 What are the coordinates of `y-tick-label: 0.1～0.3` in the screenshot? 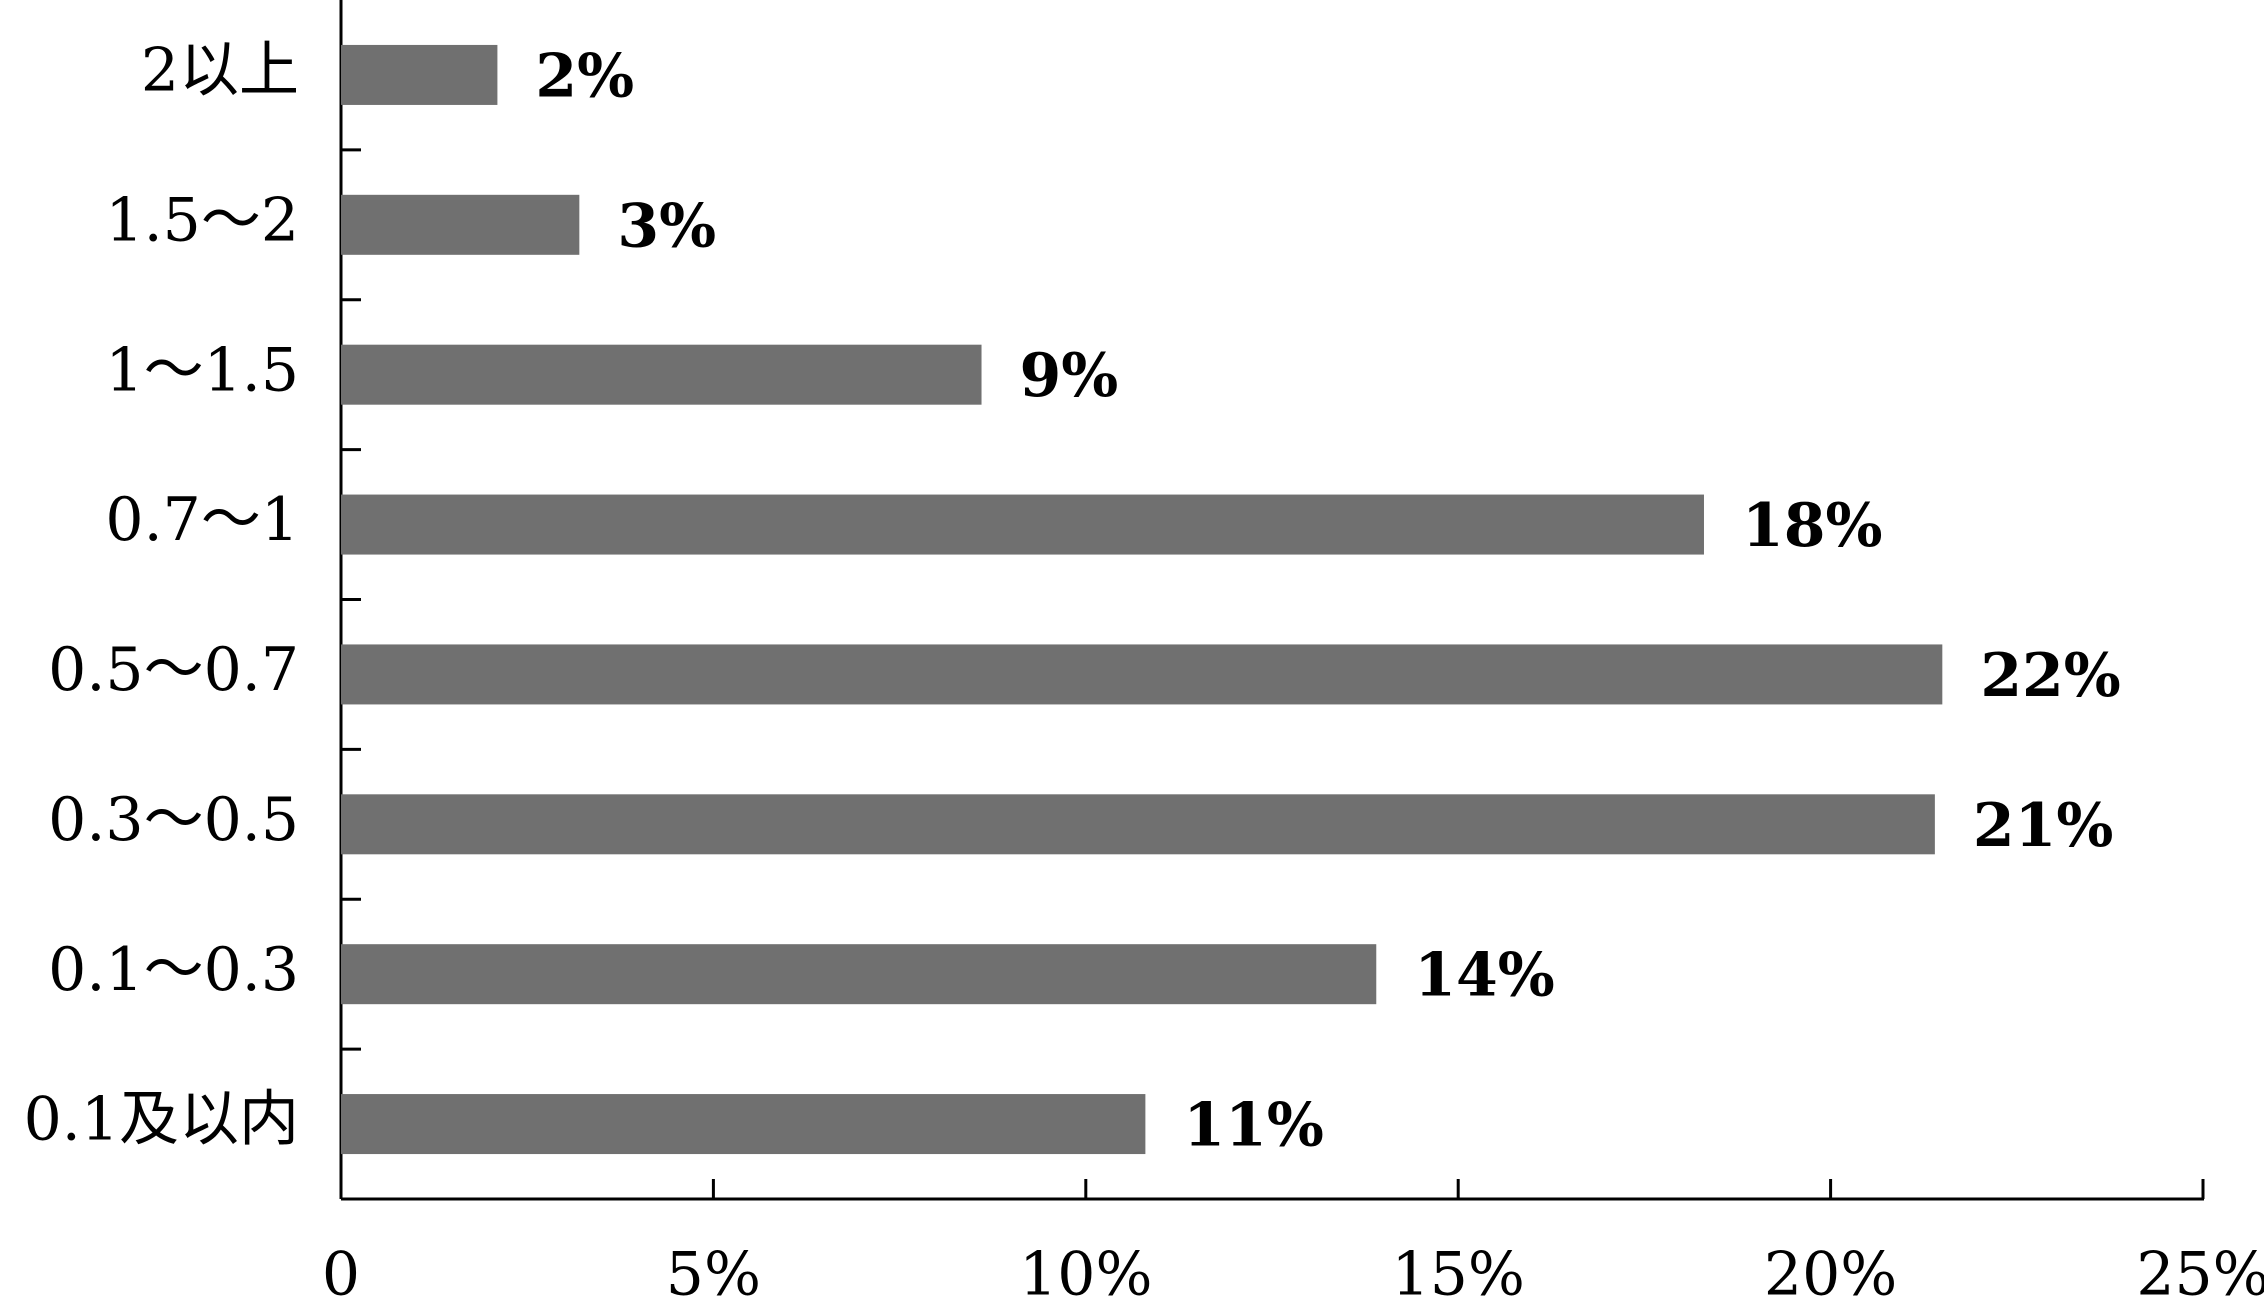 It's located at (173, 970).